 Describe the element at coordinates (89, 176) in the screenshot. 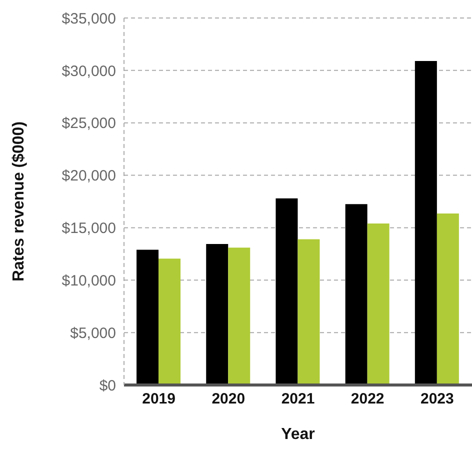

I see `y-tick-label: $20,000` at that location.